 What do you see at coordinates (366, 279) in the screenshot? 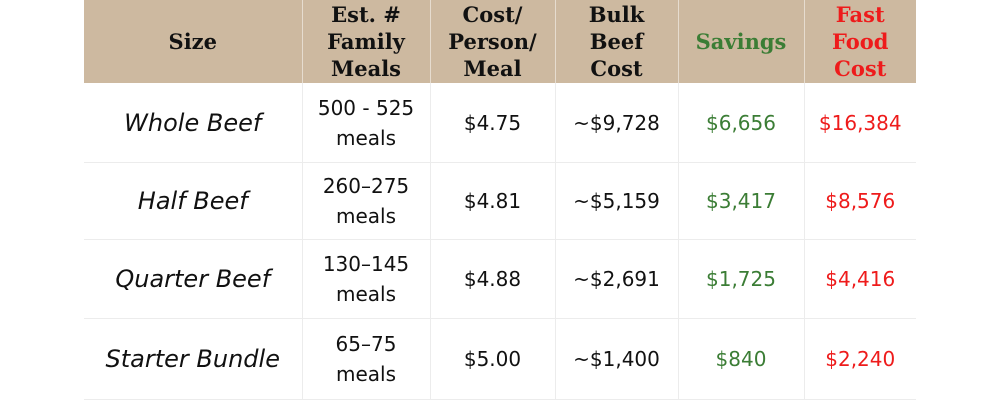
I see `meals-cell: 130–145 meals` at bounding box center [366, 279].